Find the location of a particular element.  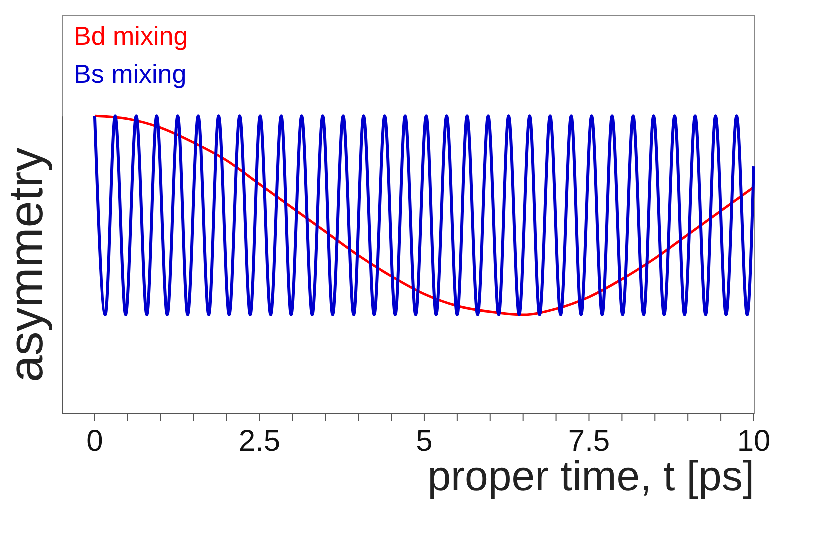

x-tick-label: 2.5 is located at coordinates (259, 441).